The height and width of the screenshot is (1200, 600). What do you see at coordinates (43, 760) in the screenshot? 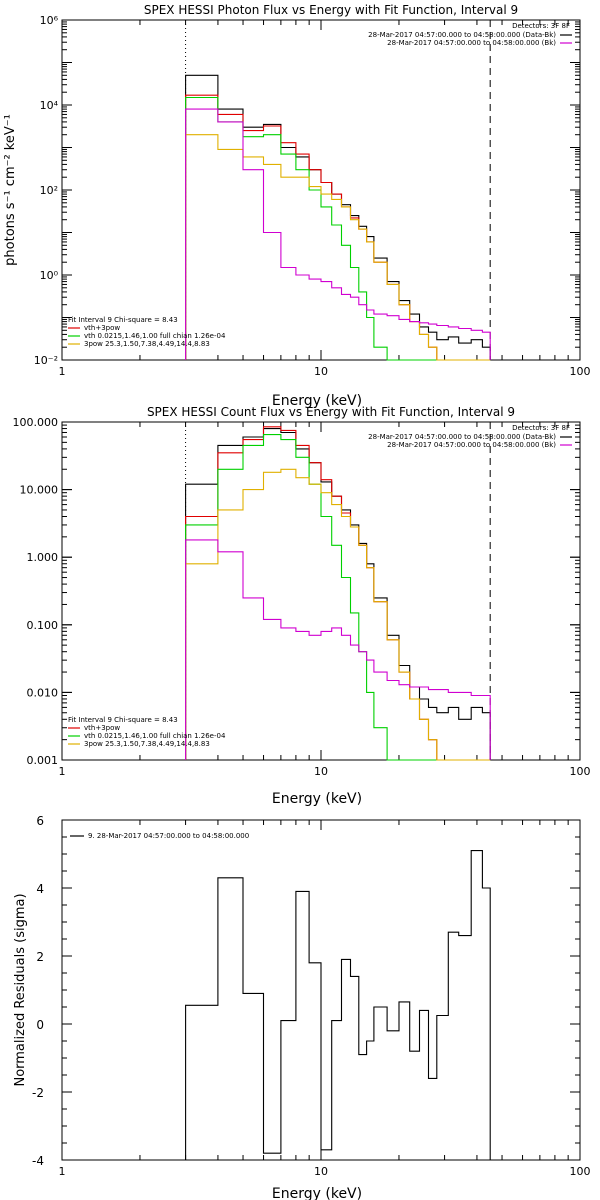
I see `y-tick-label: 0.001` at bounding box center [43, 760].